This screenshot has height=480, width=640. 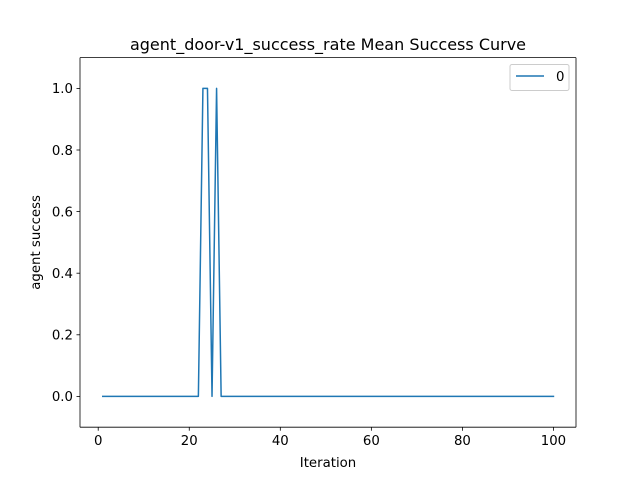 What do you see at coordinates (66, 243) in the screenshot?
I see `y-axis-ticks: 0.0 0.2 0.4 0.6 0.8 1.0` at bounding box center [66, 243].